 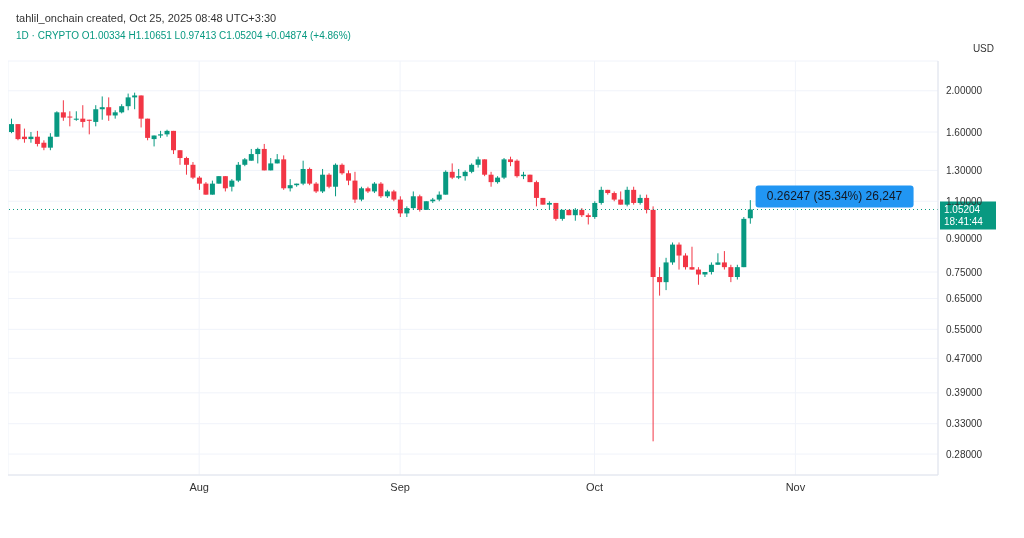 I want to click on annotation: 0.26247 (35.34%) 26,247, so click(x=834, y=196).